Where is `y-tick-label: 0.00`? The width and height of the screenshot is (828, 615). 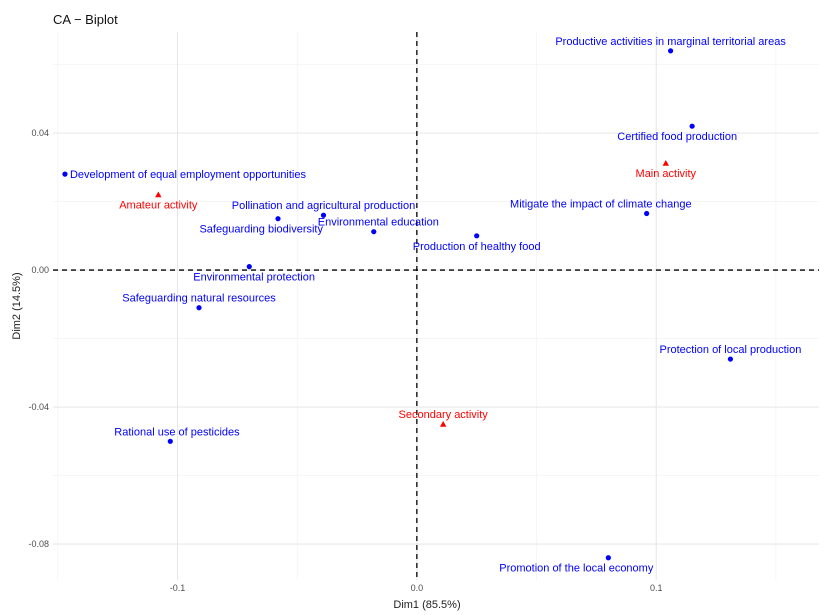
y-tick-label: 0.00 is located at coordinates (40, 270).